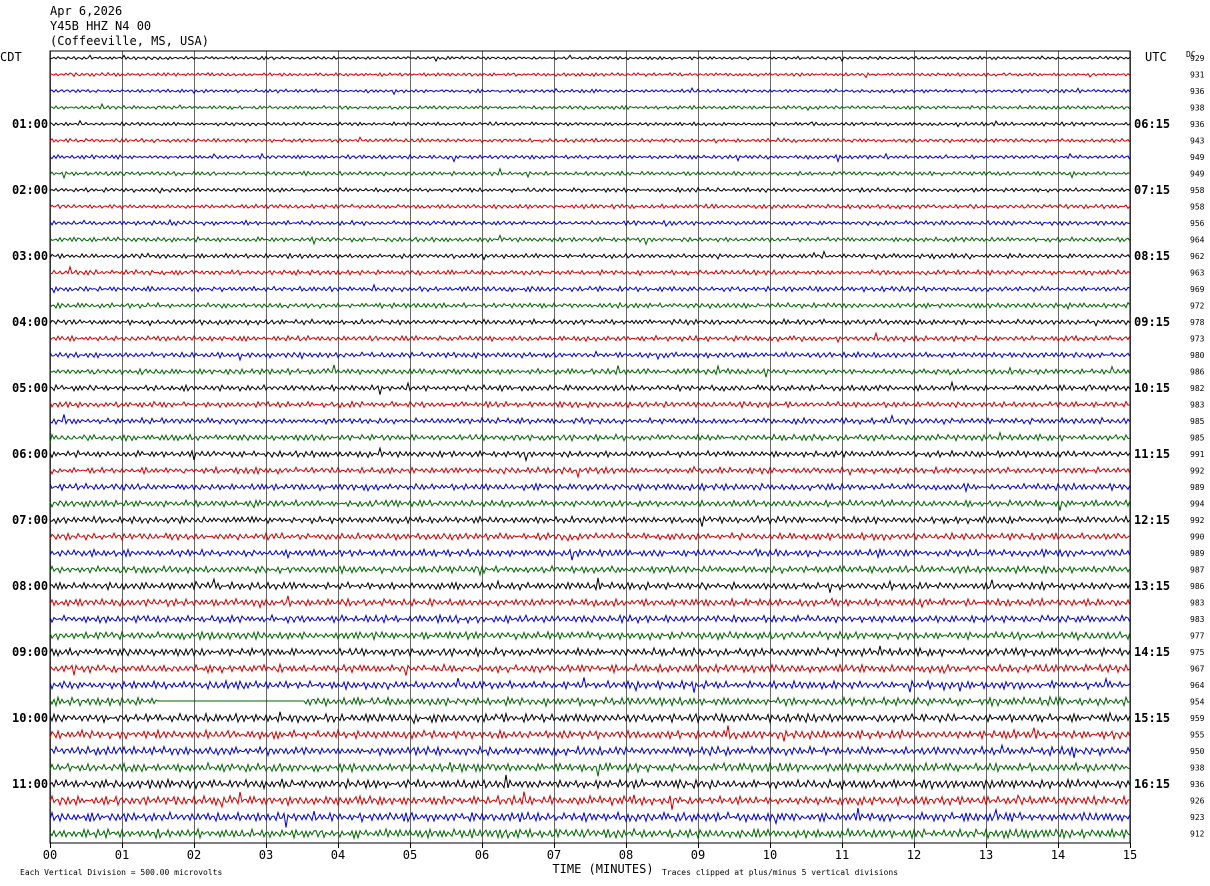  What do you see at coordinates (1197, 91) in the screenshot?
I see `dc-value: 936` at bounding box center [1197, 91].